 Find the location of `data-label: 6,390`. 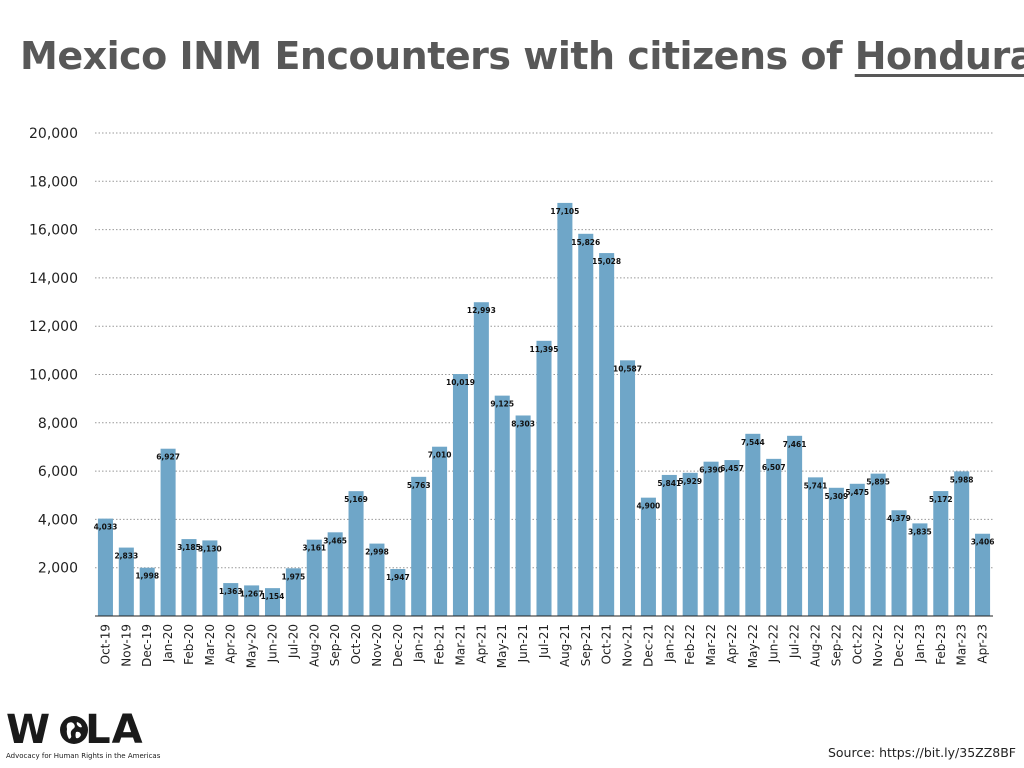

data-label: 6,390 is located at coordinates (711, 470).